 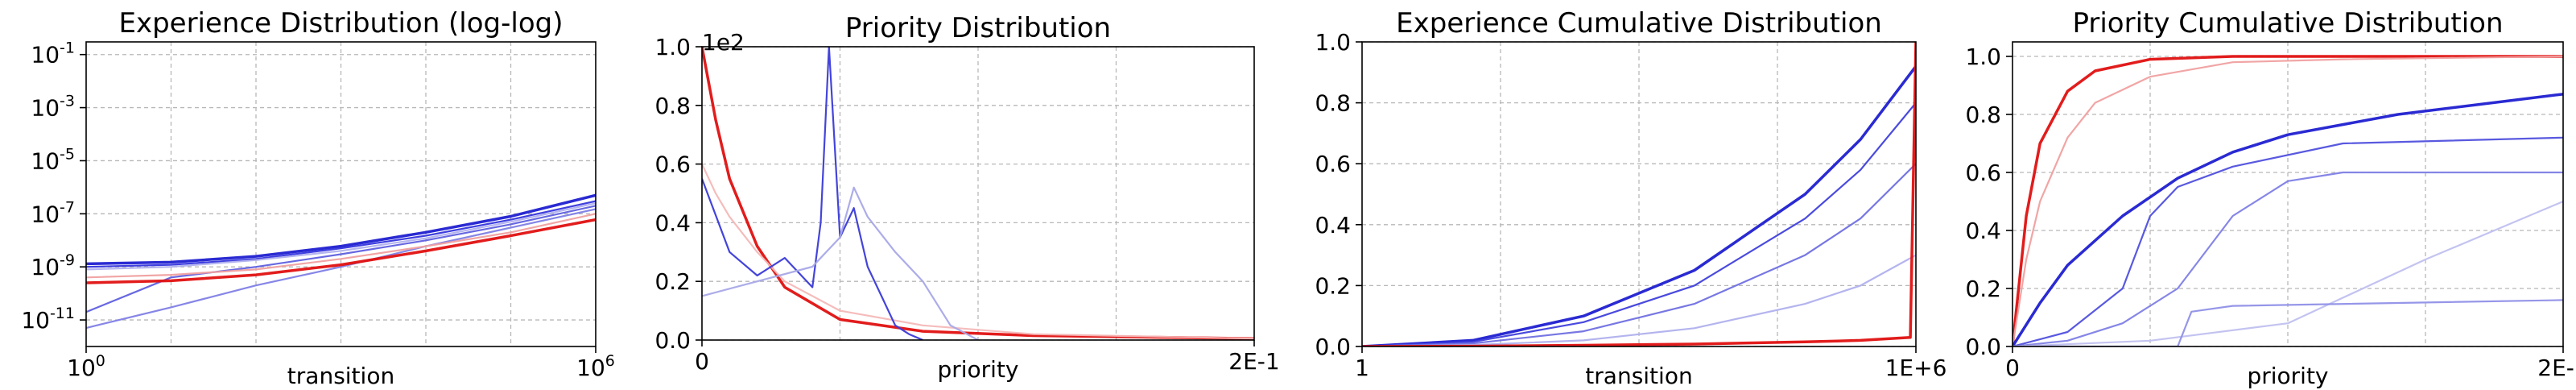 What do you see at coordinates (978, 28) in the screenshot?
I see `chart-title: Priority Distribution` at bounding box center [978, 28].